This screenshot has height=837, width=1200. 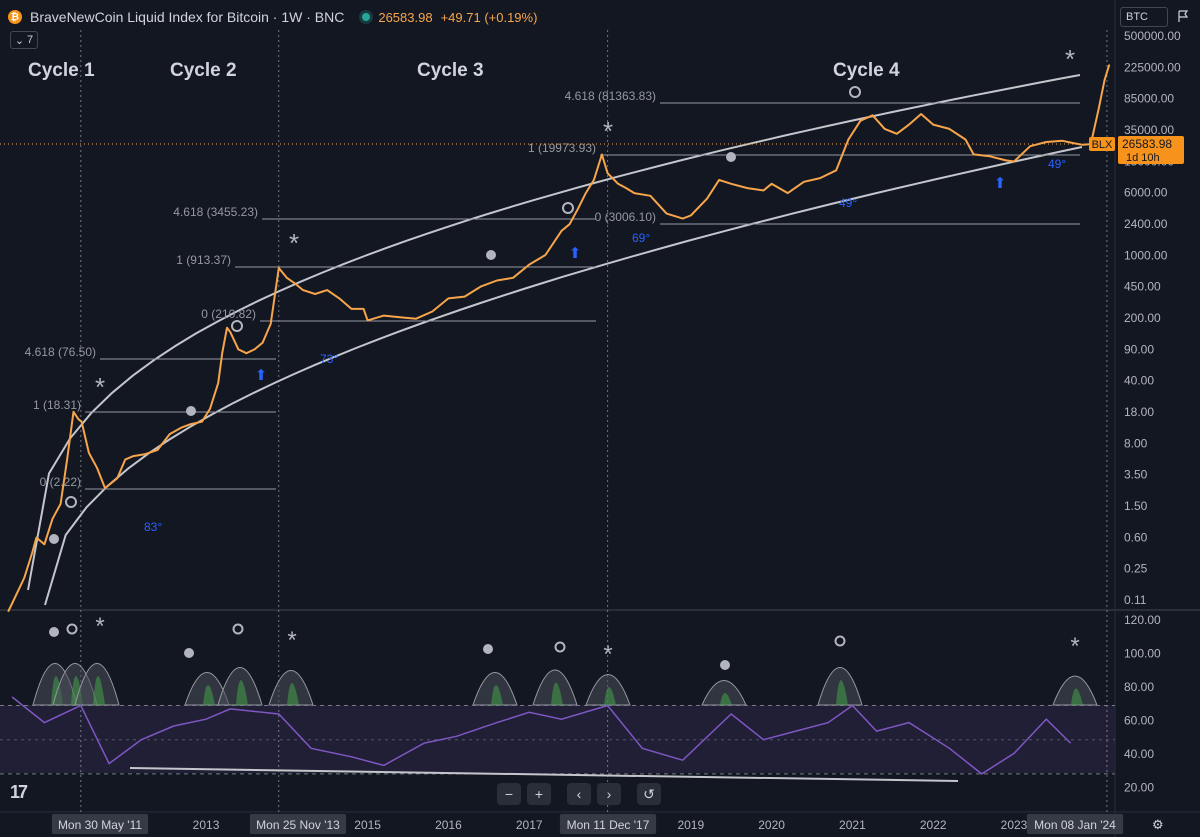 What do you see at coordinates (1139, 754) in the screenshot?
I see `rsi-axis-tick: 40.00` at bounding box center [1139, 754].